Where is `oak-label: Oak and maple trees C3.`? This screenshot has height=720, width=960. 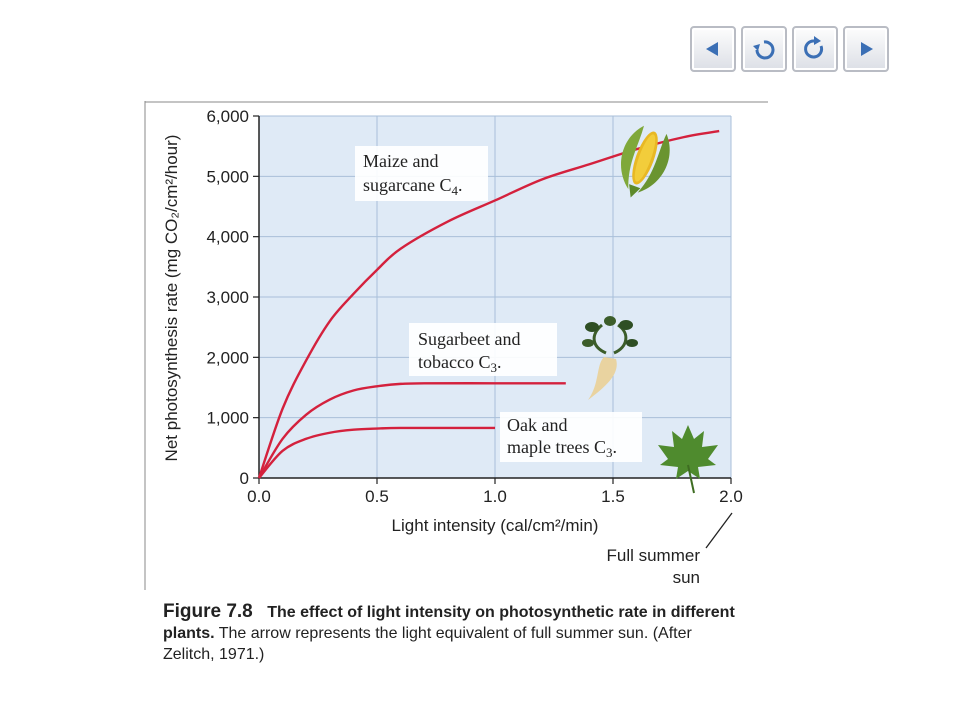 oak-label: Oak and maple trees C3. is located at coordinates (571, 437).